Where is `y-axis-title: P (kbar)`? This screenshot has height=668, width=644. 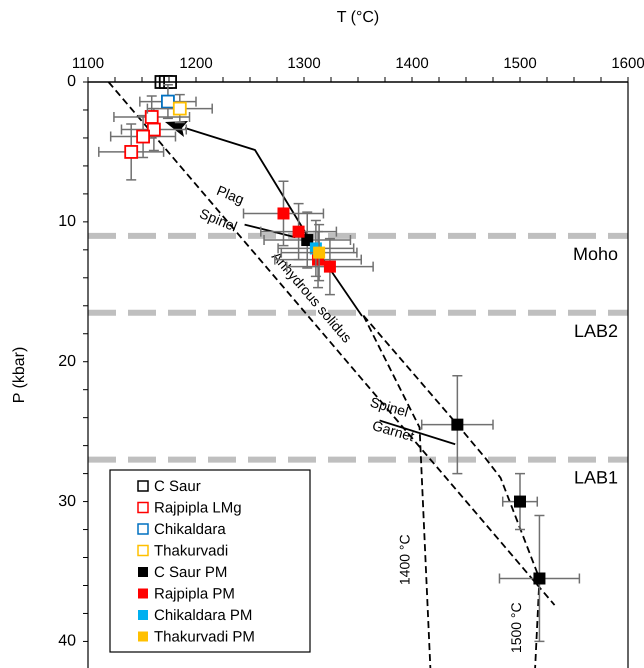 y-axis-title: P (kbar) is located at coordinates (19, 375).